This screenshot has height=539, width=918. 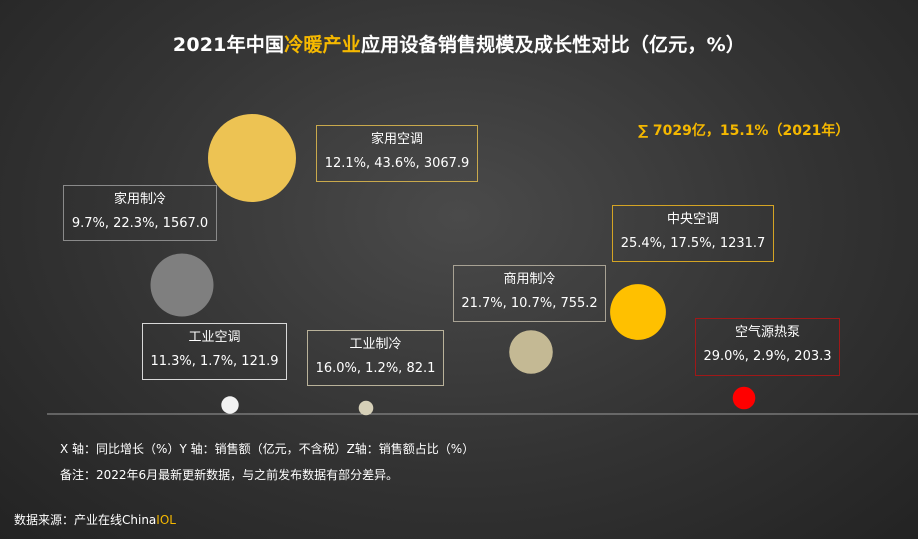 I want to click on remark-note: 备注：2022年6月最新更新数据，与之前发布数据有部分差异。, so click(x=229, y=475).